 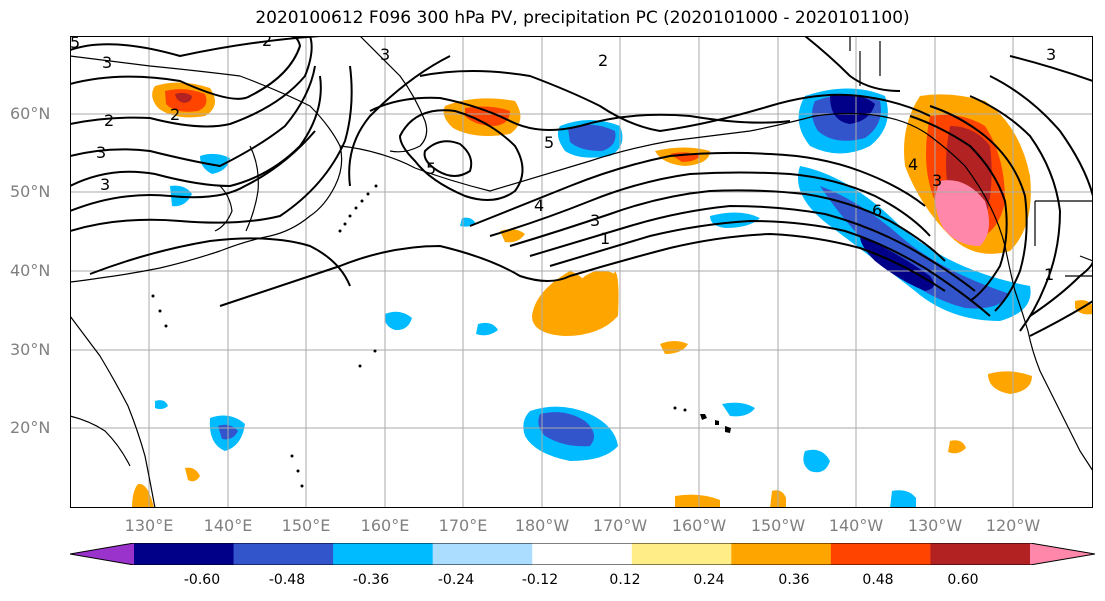 I want to click on lon-label: 140°E, so click(x=228, y=525).